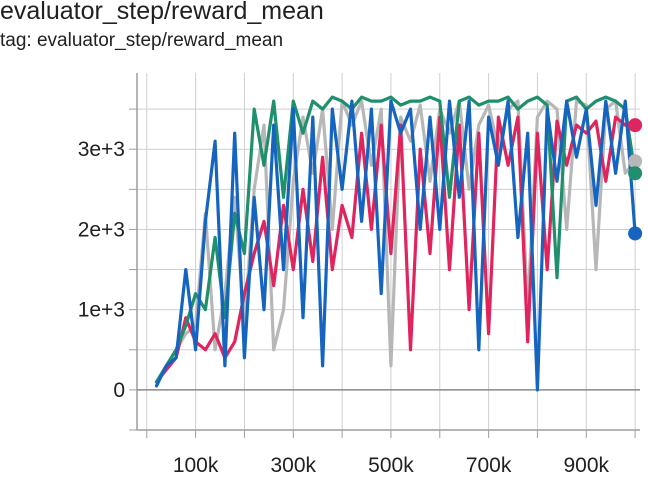 This screenshot has width=648, height=478. What do you see at coordinates (101, 229) in the screenshot?
I see `y-tick-label: 2e+3` at bounding box center [101, 229].